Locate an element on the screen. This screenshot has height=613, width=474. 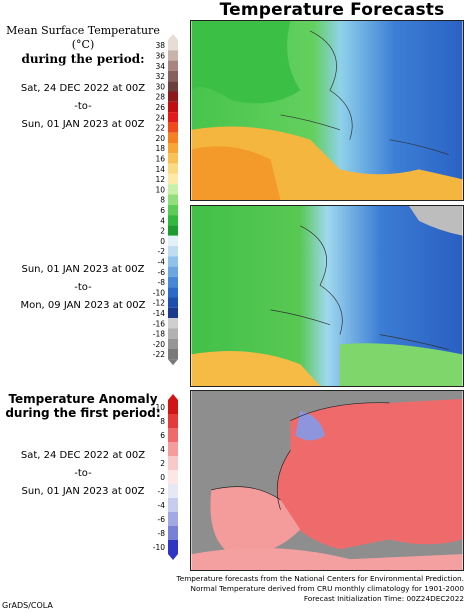
temp-colorbar-tick-label: -2 is located at coordinates (162, 251).